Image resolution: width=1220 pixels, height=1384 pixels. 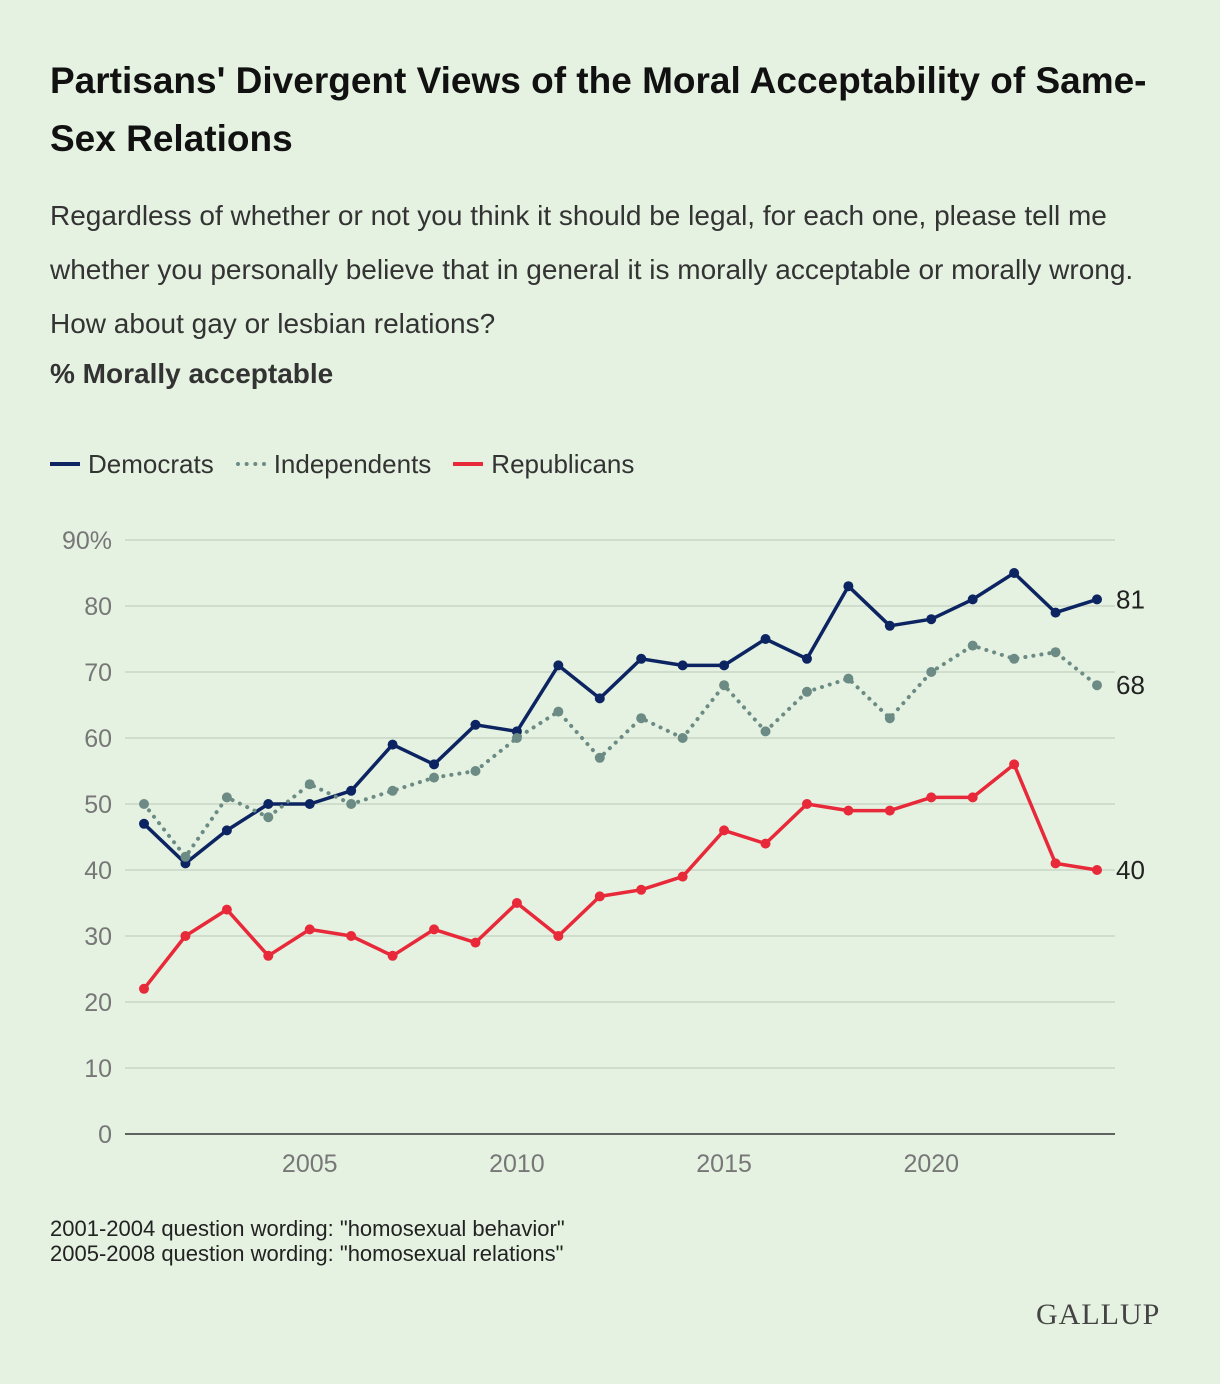 What do you see at coordinates (310, 1164) in the screenshot?
I see `x-tick-label: 2005` at bounding box center [310, 1164].